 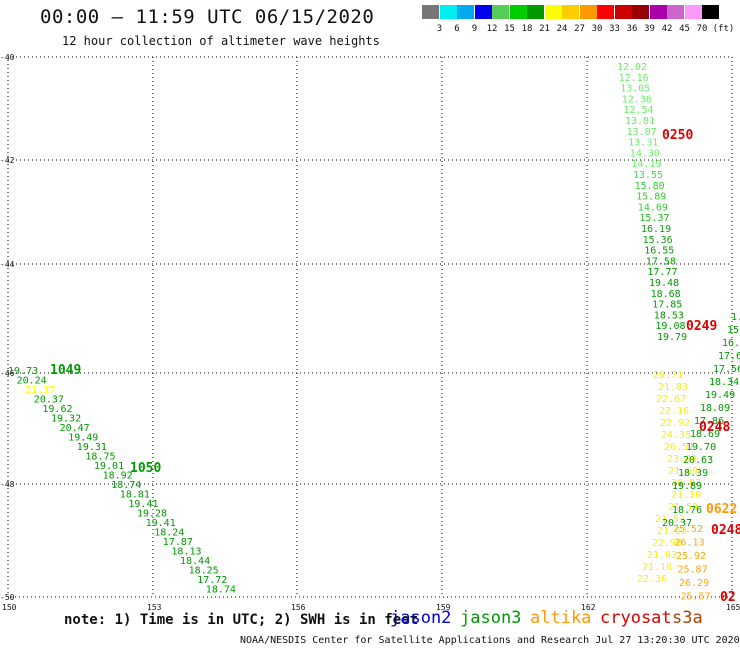 What do you see at coordinates (675, 423) in the screenshot?
I see `wave-value: 22.92` at bounding box center [675, 423].